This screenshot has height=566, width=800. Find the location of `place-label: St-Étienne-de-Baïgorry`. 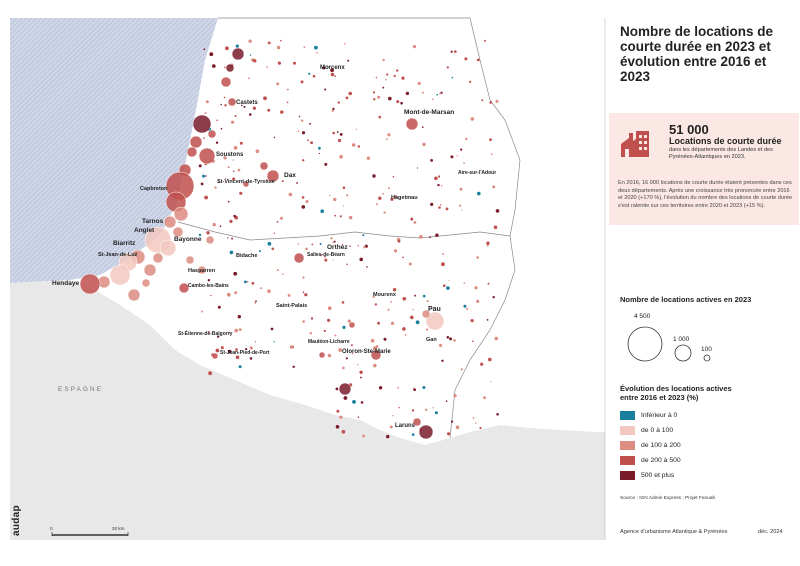

place-label: St-Étienne-de-Baïgorry is located at coordinates (205, 333).